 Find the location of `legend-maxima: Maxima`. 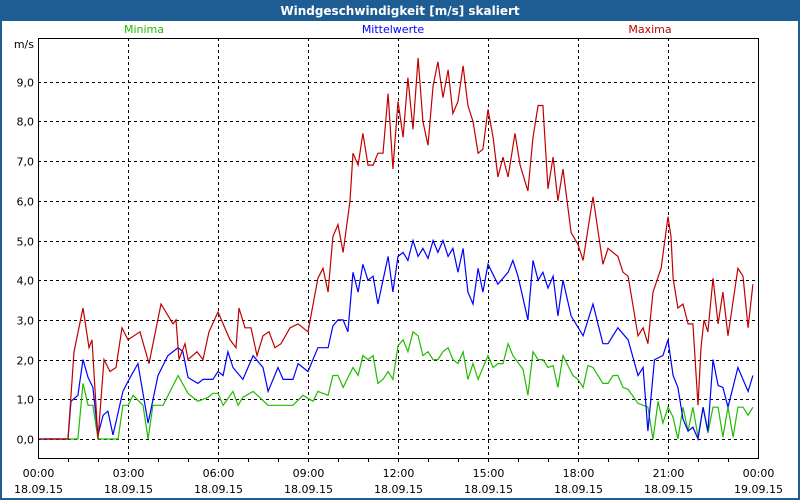

legend-maxima: Maxima is located at coordinates (649, 29).